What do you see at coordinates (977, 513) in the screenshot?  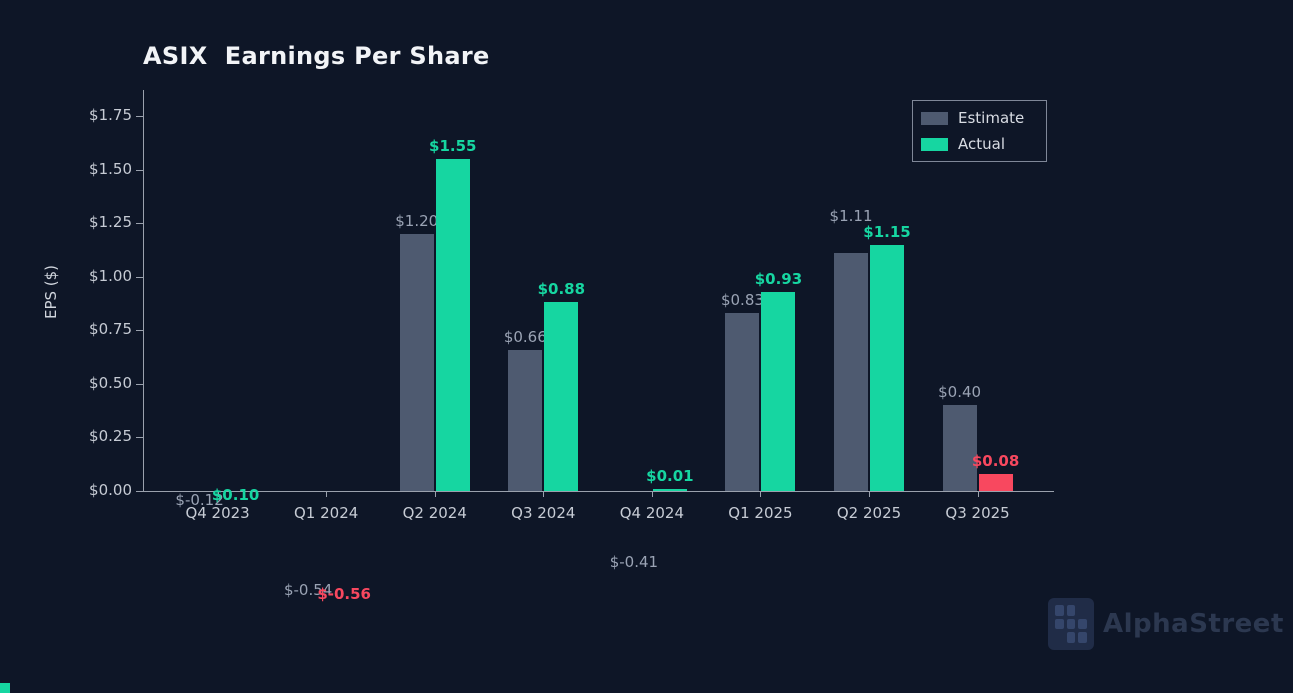 I see `x-tick-label-q3-2025: Q3 2025` at bounding box center [977, 513].